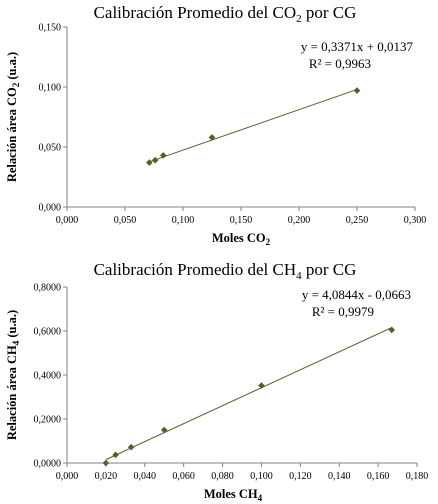 This screenshot has height=504, width=438. What do you see at coordinates (125, 220) in the screenshot?
I see `chart-co2-x-tick-label: 0,050` at bounding box center [125, 220].